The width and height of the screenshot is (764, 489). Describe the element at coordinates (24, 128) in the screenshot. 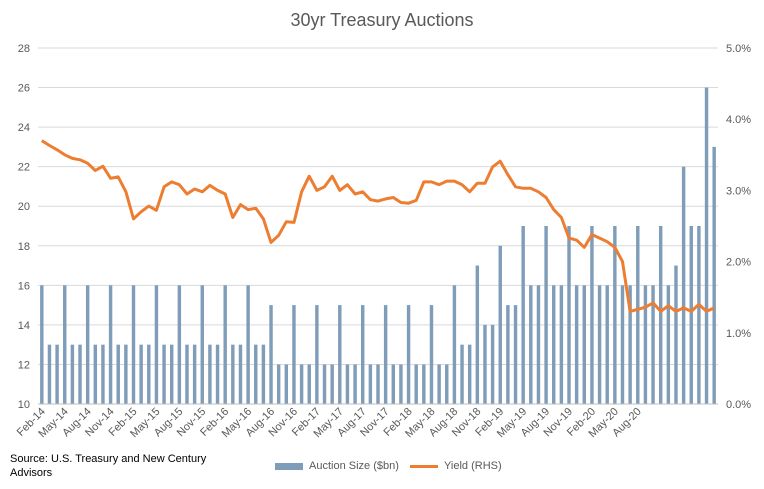

I see `y-left-tick-label: 24` at that location.